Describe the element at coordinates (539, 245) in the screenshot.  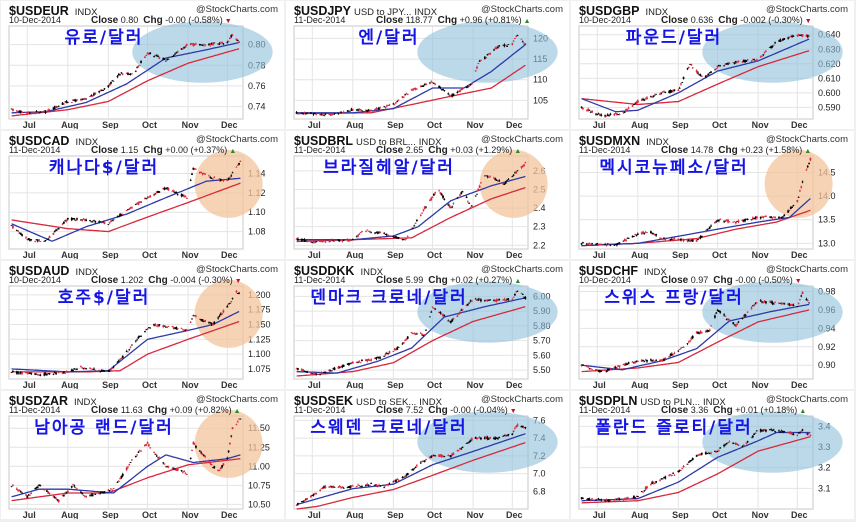
I see `y-tick-label: 2.2` at that location.